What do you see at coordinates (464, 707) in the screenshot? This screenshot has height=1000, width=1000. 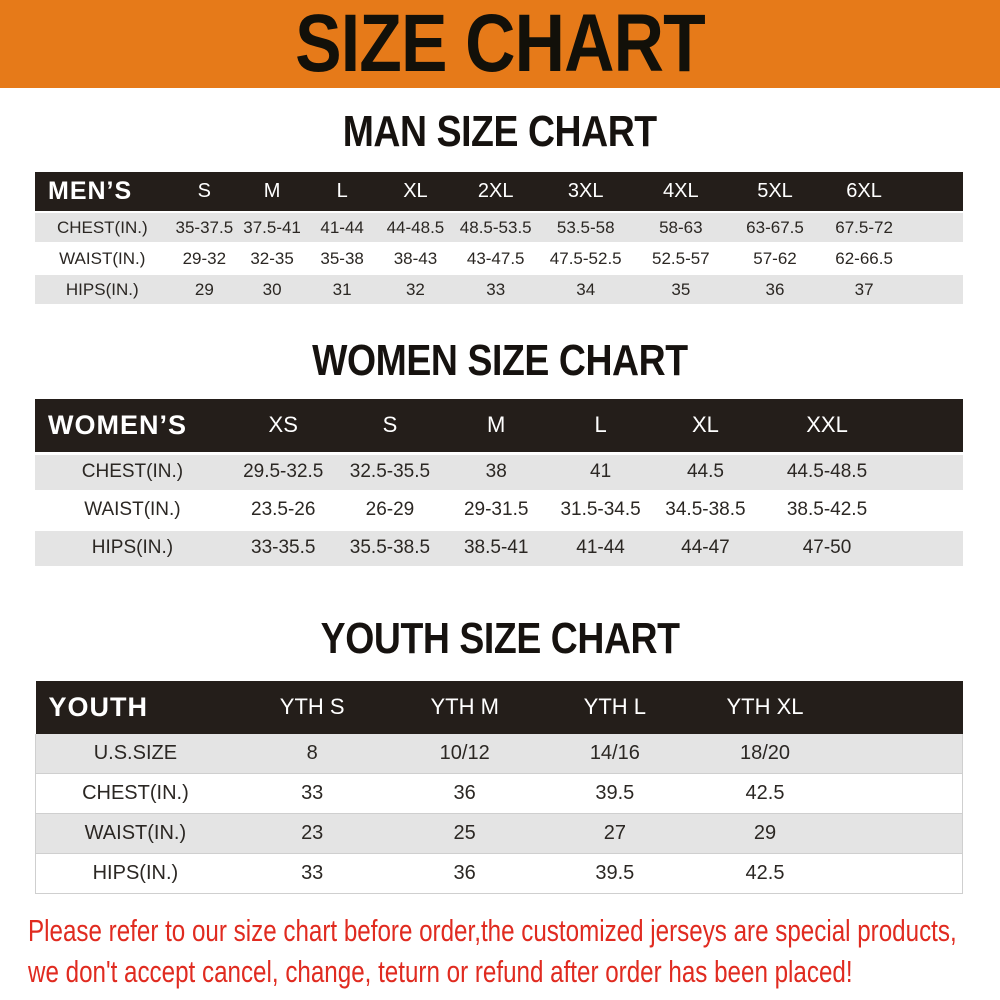 I see `youth-size-table-size-header-cell: YTH M` at bounding box center [464, 707].